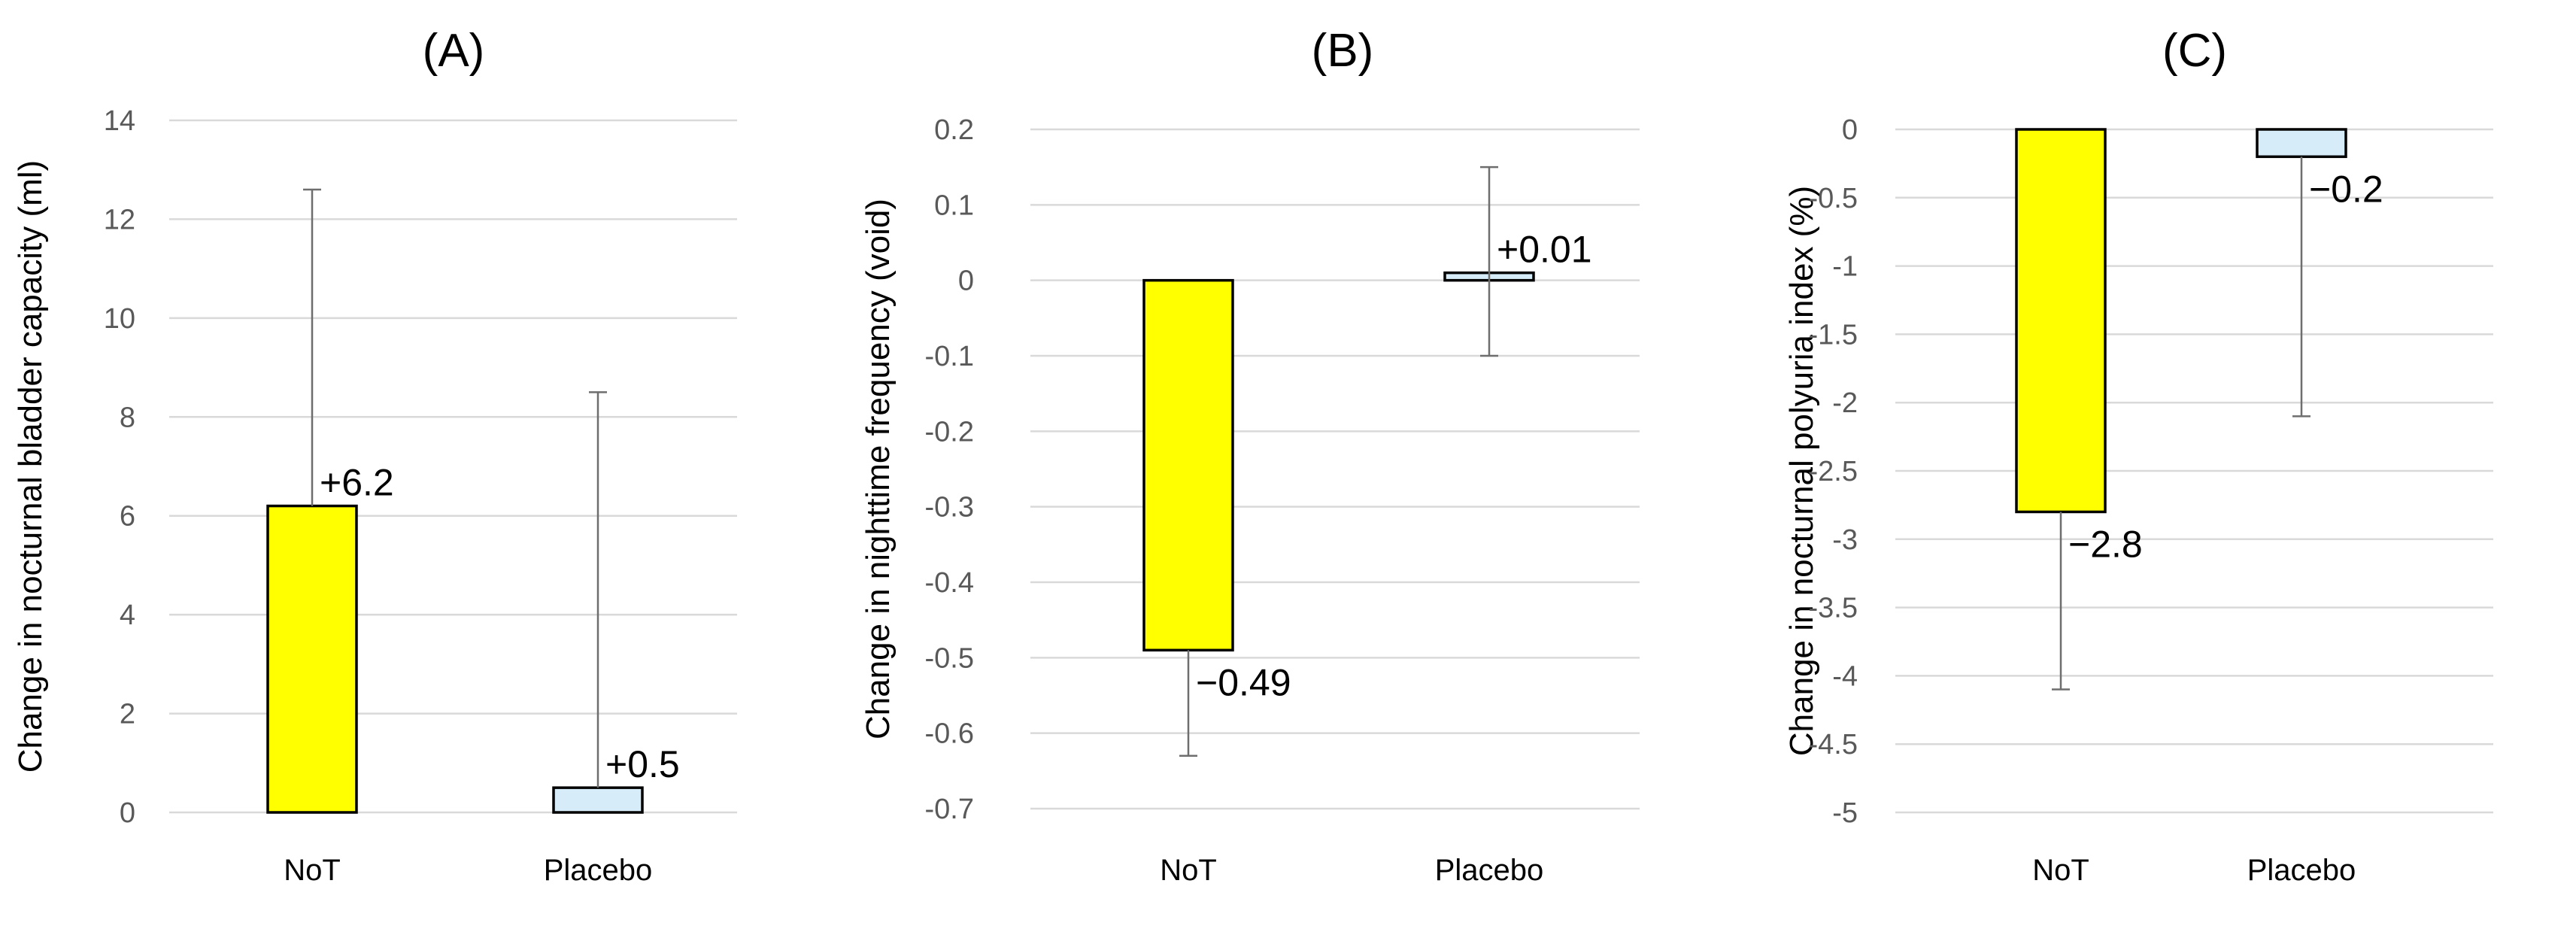 The width and height of the screenshot is (2576, 926). Describe the element at coordinates (119, 319) in the screenshot. I see `y-tick-label: 10` at that location.